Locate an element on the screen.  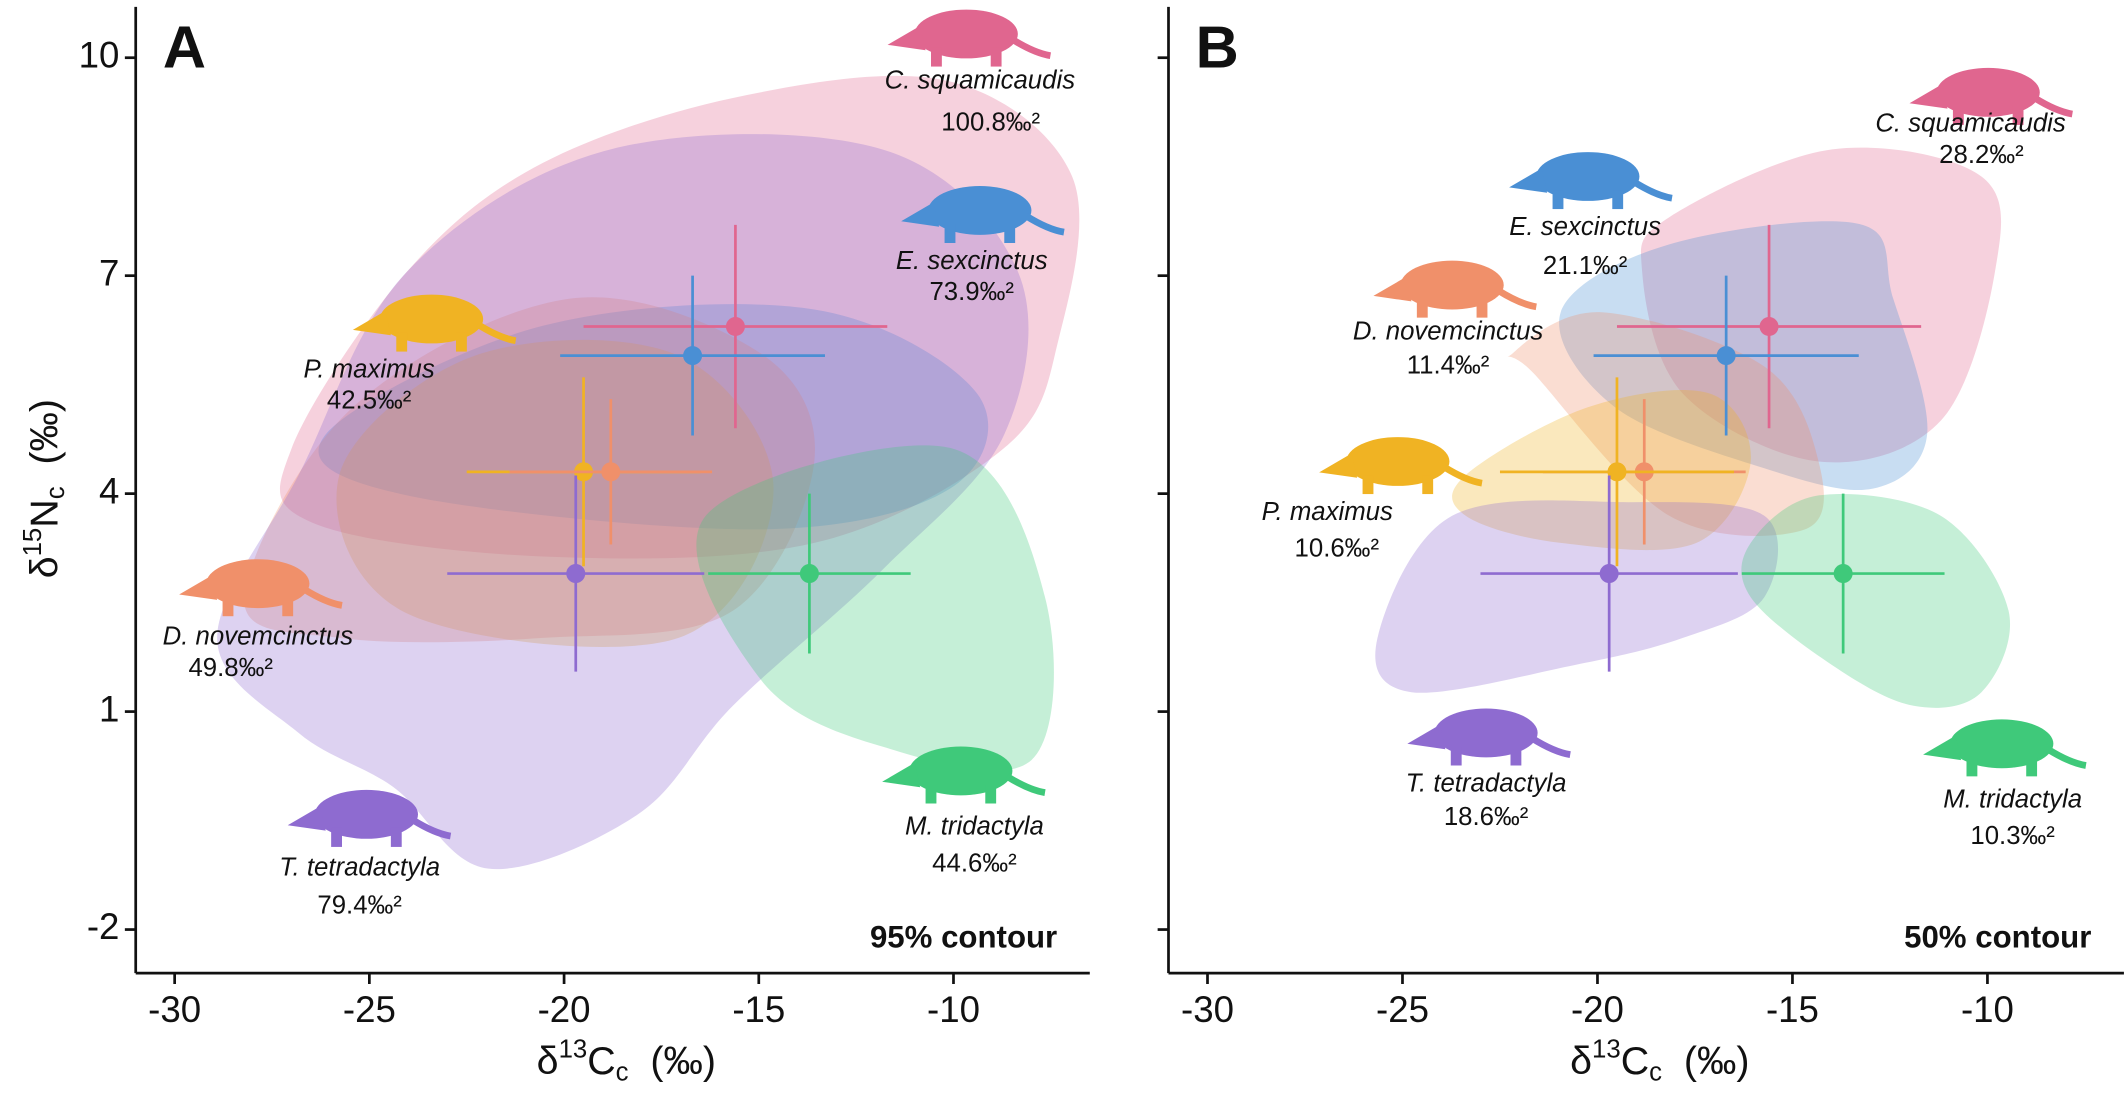
niche-area: 44.6‰² is located at coordinates (974, 863).